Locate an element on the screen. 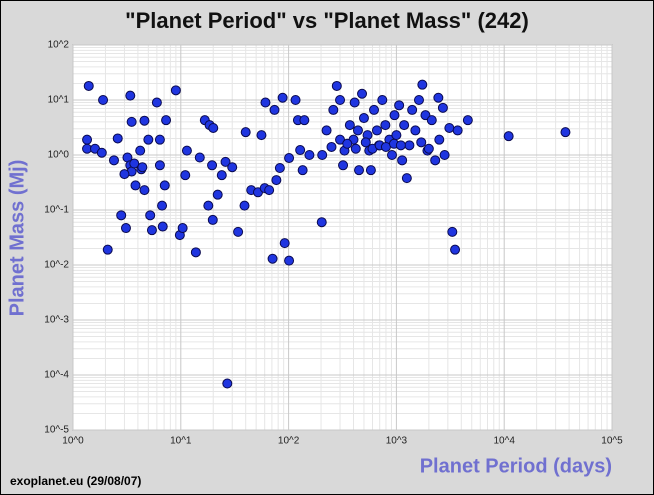 The image size is (654, 495). x-tick-label: 10^4 is located at coordinates (505, 441).